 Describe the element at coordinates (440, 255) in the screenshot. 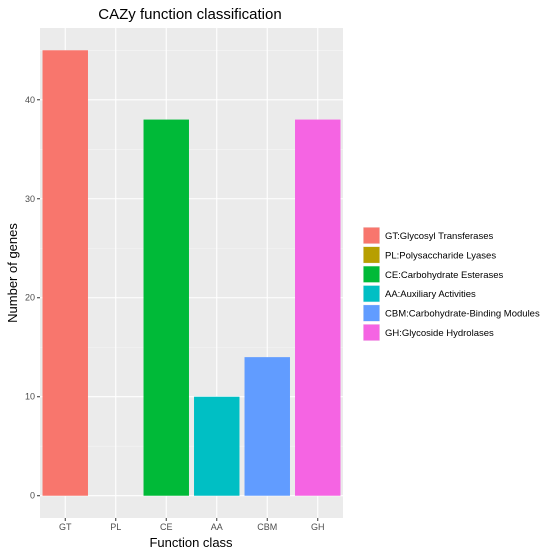

I see `legend-label: PL:Polysaccharide Lyases` at that location.